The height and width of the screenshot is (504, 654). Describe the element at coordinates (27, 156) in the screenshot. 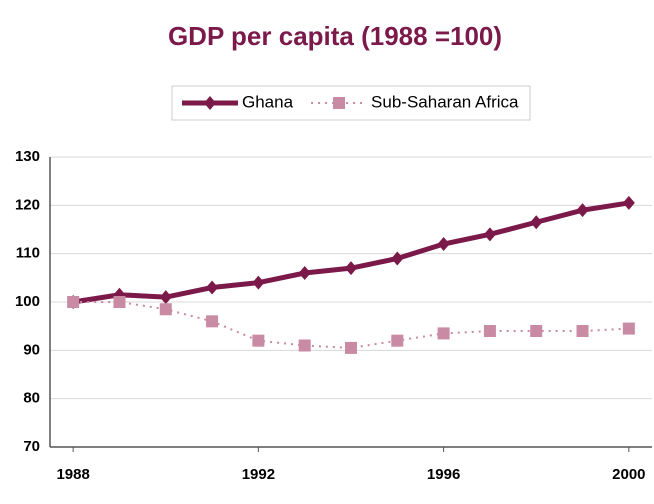

I see `y-tick-label: 130` at that location.